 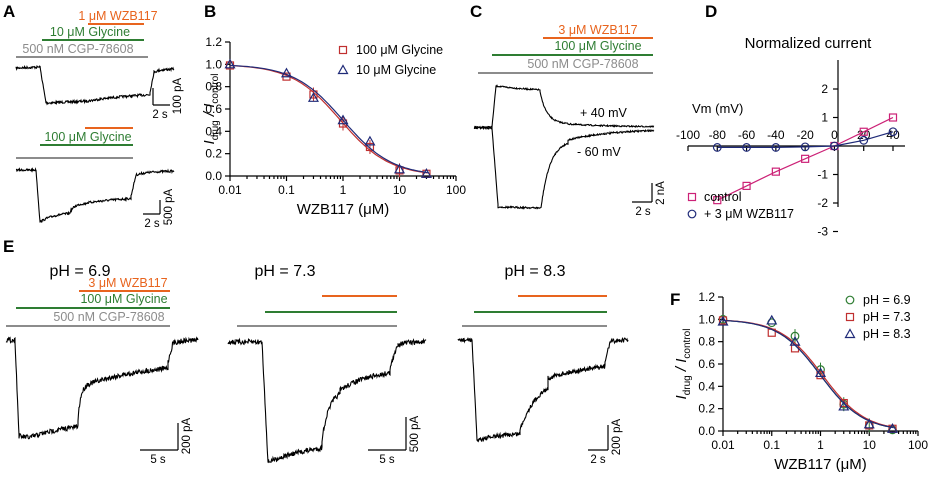 I want to click on d-title: Normalized current, so click(x=809, y=43).